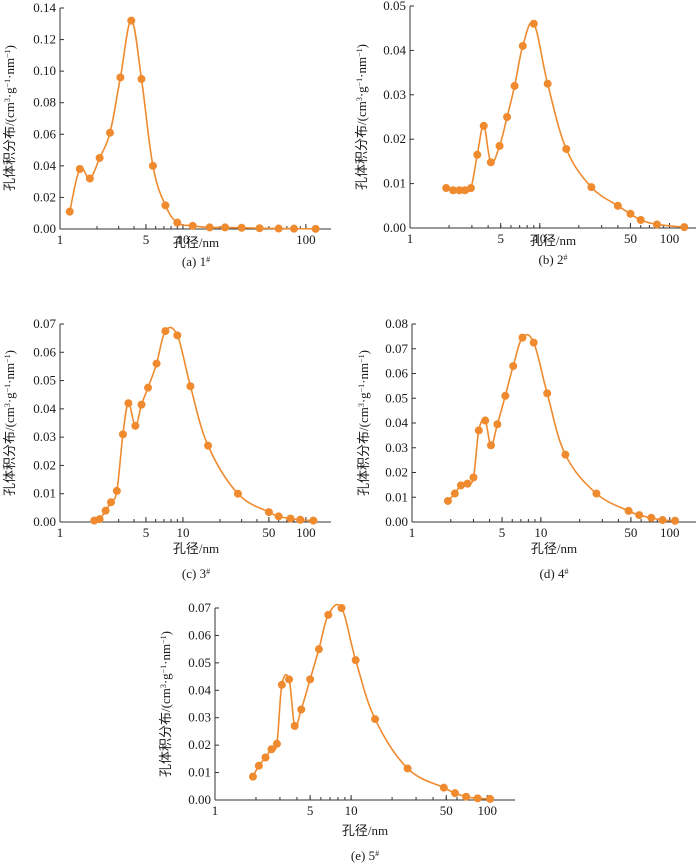 This screenshot has height=866, width=696. Describe the element at coordinates (561, 427) in the screenshot. I see `series-line` at that location.